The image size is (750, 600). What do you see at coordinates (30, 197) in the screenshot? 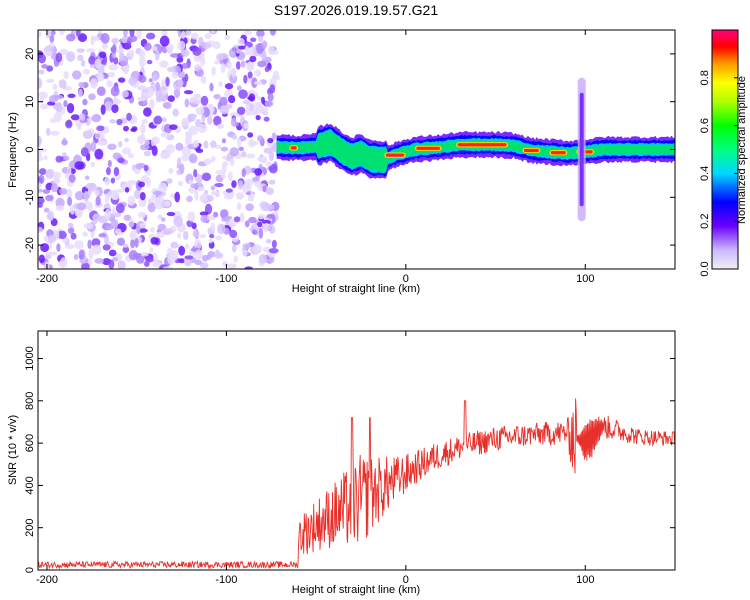
I see `y-tick-label: -10` at bounding box center [30, 197].